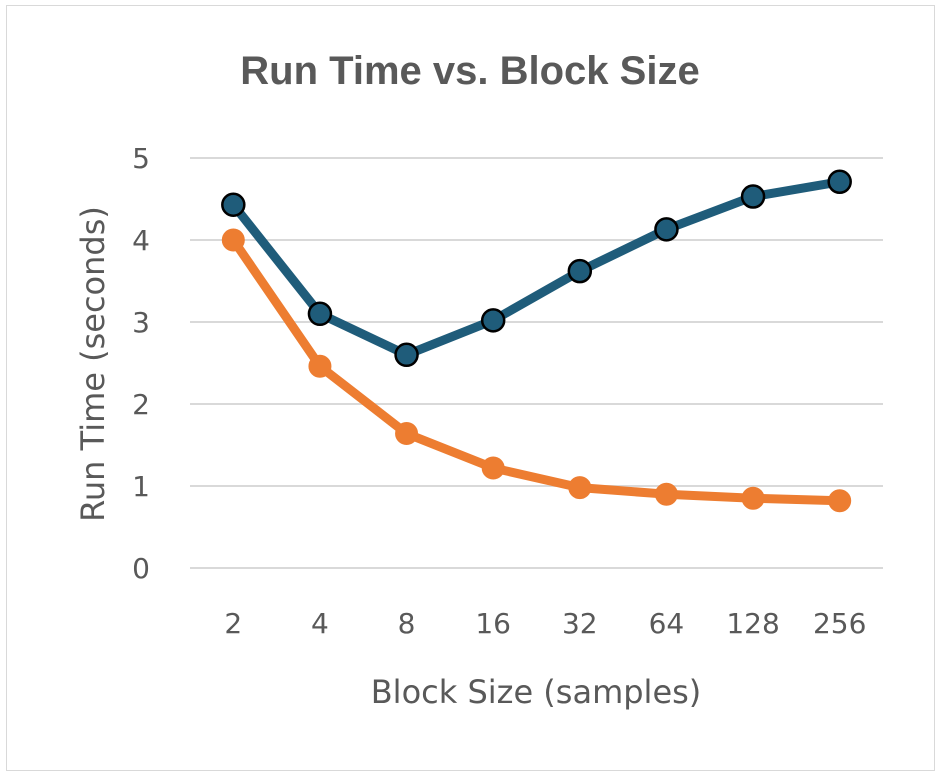  What do you see at coordinates (469, 71) in the screenshot?
I see `chart-title: Run Time vs. Block Size` at bounding box center [469, 71].